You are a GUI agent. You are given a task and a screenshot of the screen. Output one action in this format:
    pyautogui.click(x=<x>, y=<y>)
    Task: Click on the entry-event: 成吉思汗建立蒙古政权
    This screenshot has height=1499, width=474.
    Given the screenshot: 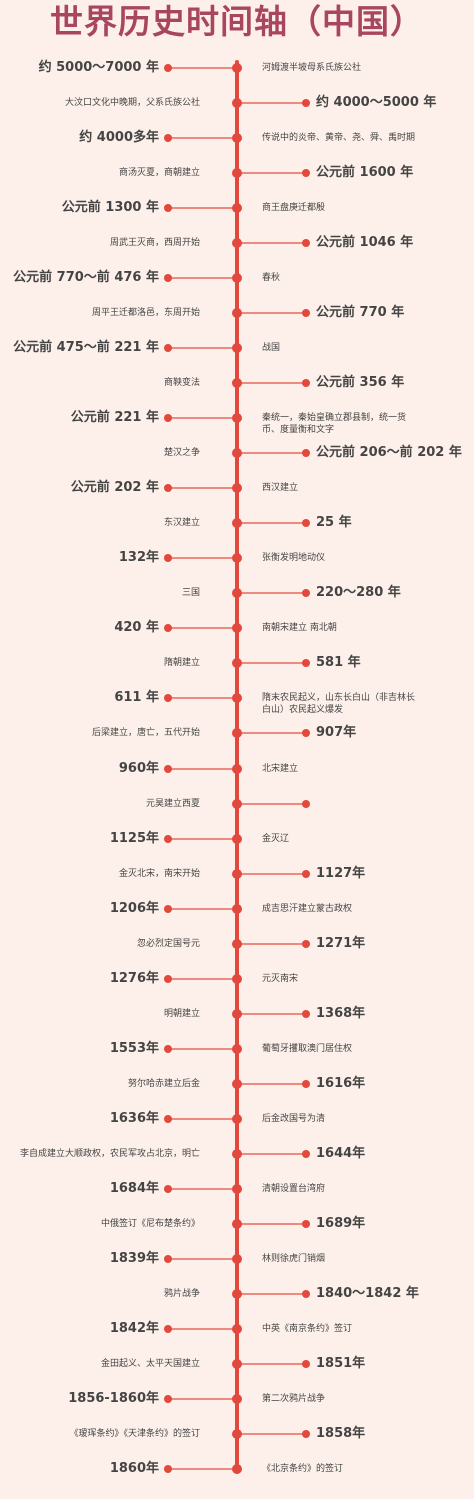 What is the action you would take?
    pyautogui.click(x=307, y=909)
    